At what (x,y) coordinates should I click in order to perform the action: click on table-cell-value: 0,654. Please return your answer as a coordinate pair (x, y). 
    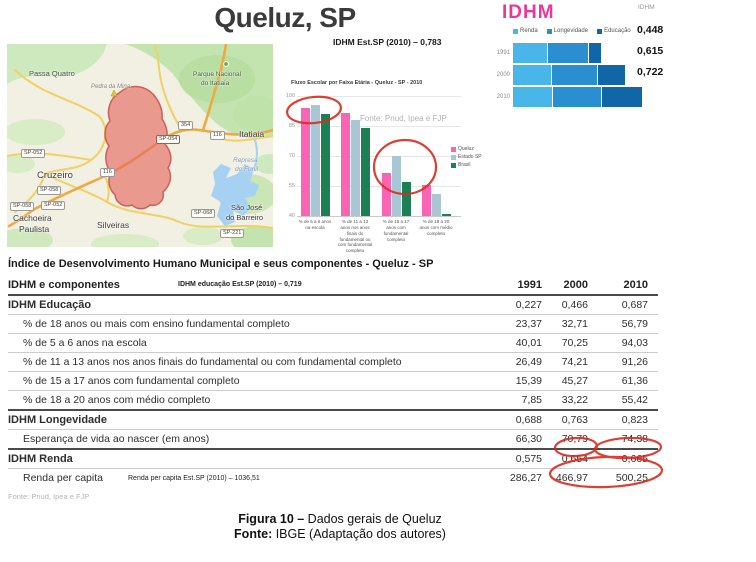
    Looking at the image, I should click on (574, 459).